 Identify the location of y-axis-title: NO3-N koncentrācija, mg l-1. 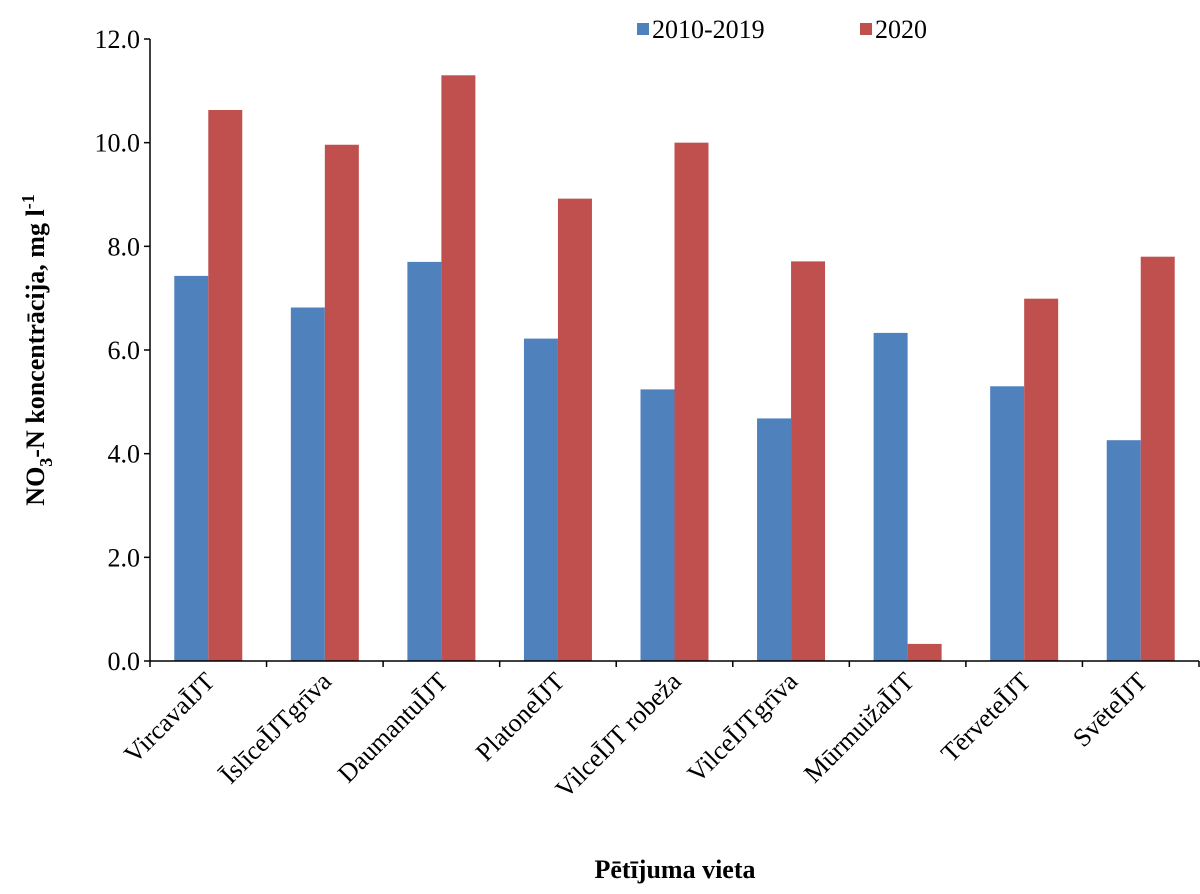
(37, 349).